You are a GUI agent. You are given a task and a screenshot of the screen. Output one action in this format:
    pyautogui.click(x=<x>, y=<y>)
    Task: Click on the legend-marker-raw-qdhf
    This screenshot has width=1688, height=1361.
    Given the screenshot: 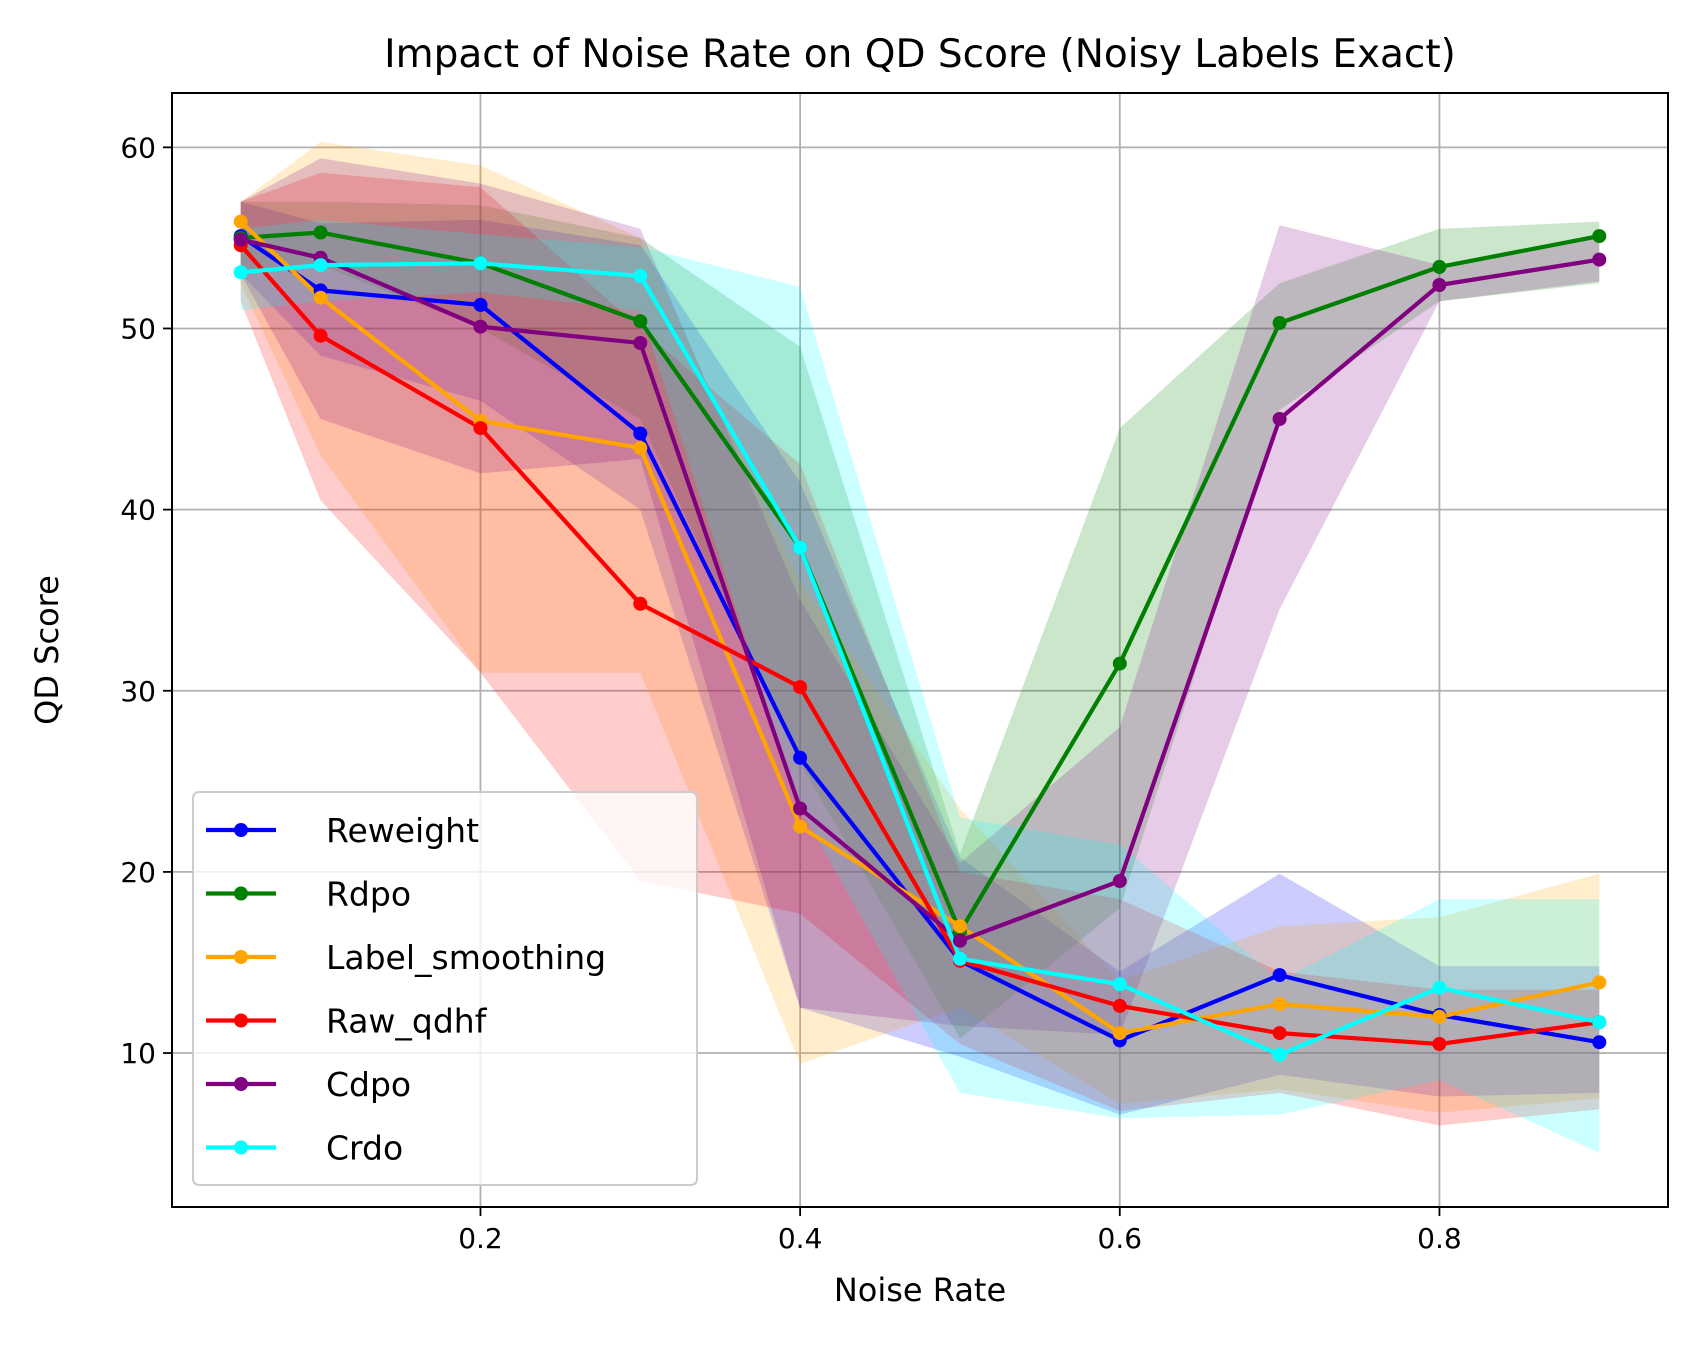 What is the action you would take?
    pyautogui.click(x=241, y=1020)
    